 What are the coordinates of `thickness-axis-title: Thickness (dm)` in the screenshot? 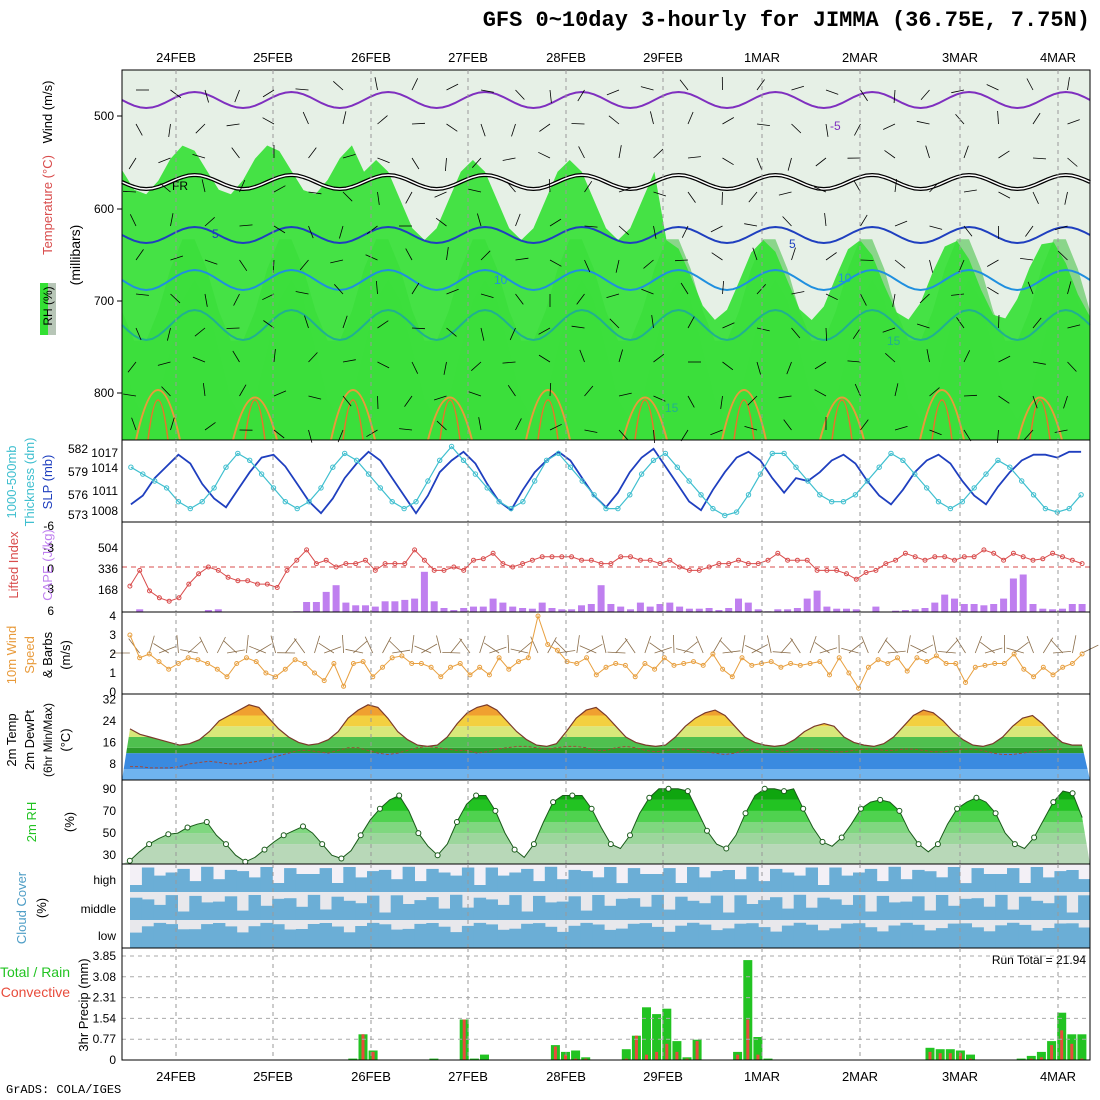 It's located at (29, 482).